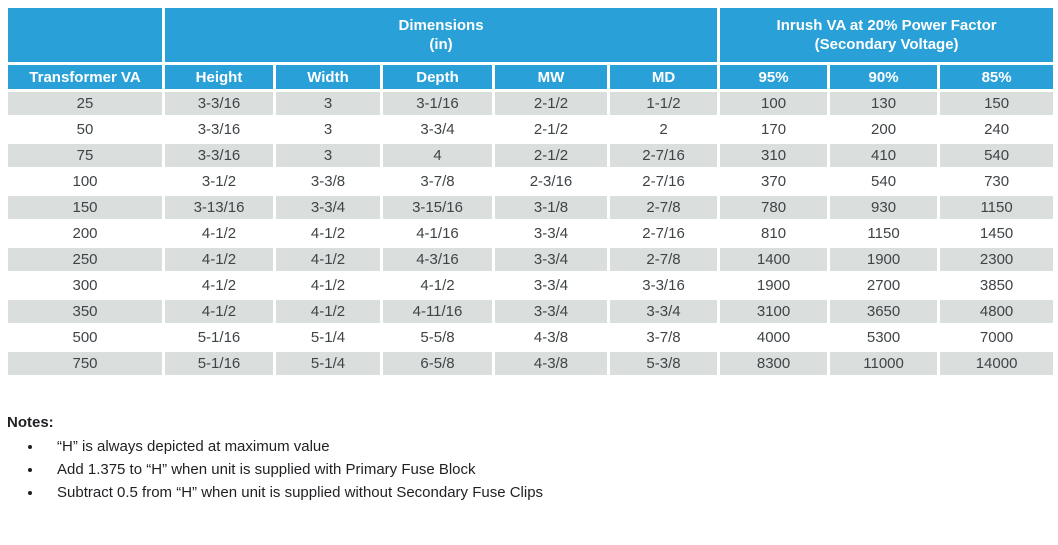 The width and height of the screenshot is (1058, 545). Describe the element at coordinates (774, 259) in the screenshot. I see `table-cell: 1400` at that location.